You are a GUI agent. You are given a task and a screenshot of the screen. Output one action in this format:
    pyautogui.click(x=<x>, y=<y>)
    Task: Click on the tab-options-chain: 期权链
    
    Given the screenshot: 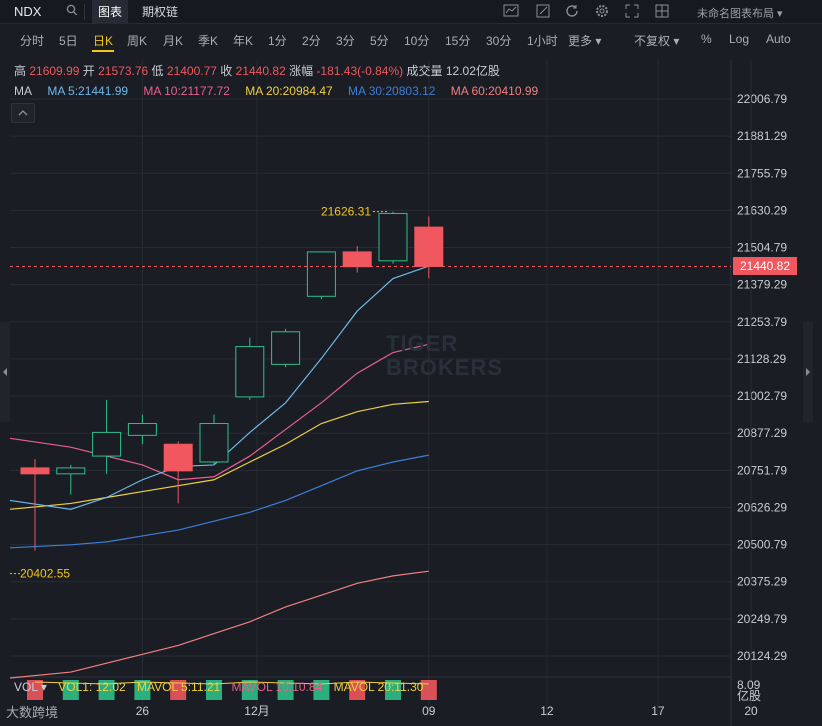 What is the action you would take?
    pyautogui.click(x=160, y=12)
    